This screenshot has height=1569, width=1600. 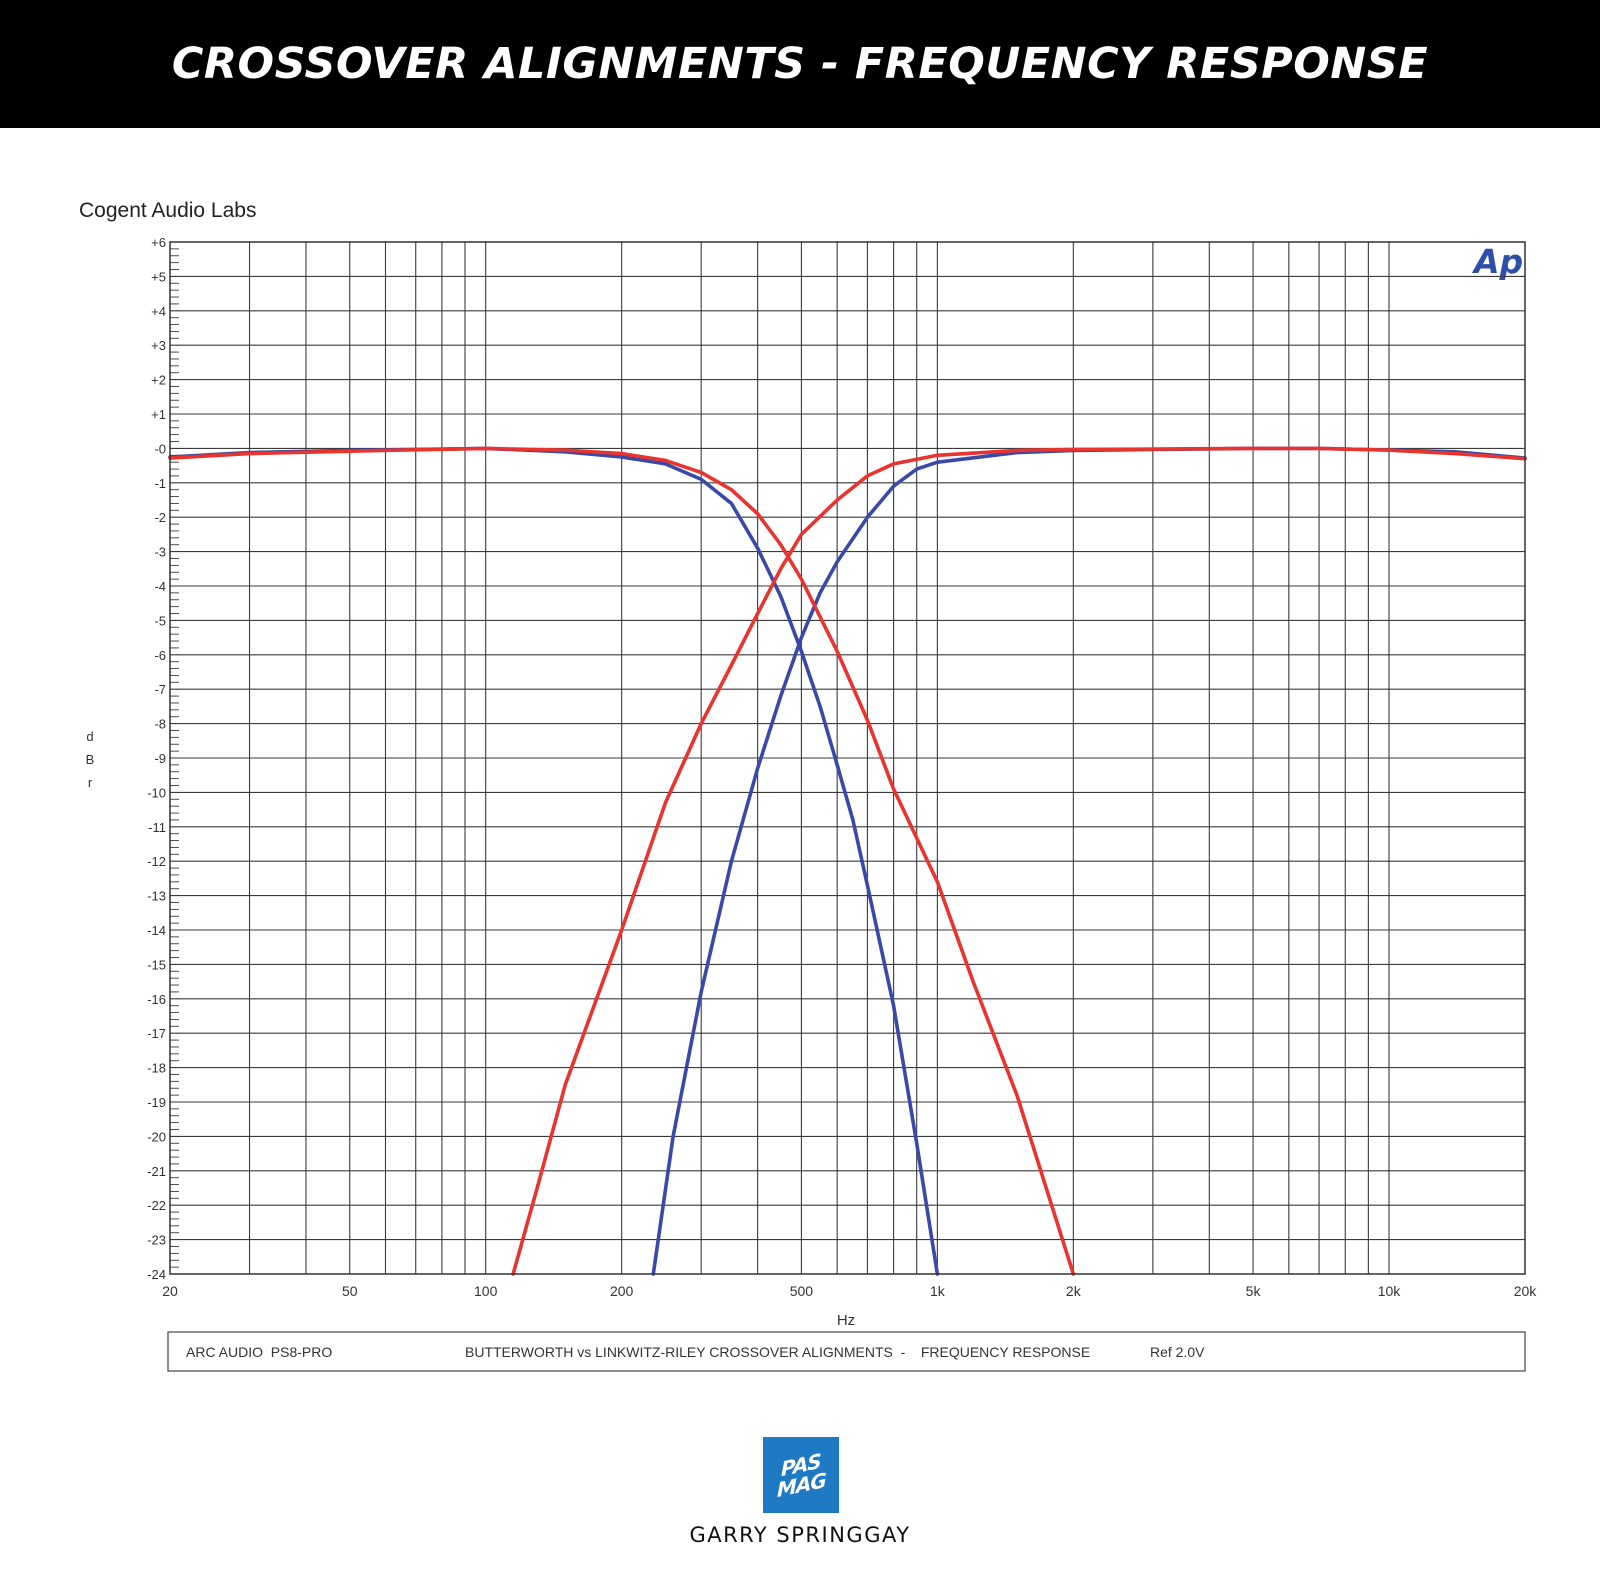 I want to click on x-axis-label: Hz, so click(x=846, y=1320).